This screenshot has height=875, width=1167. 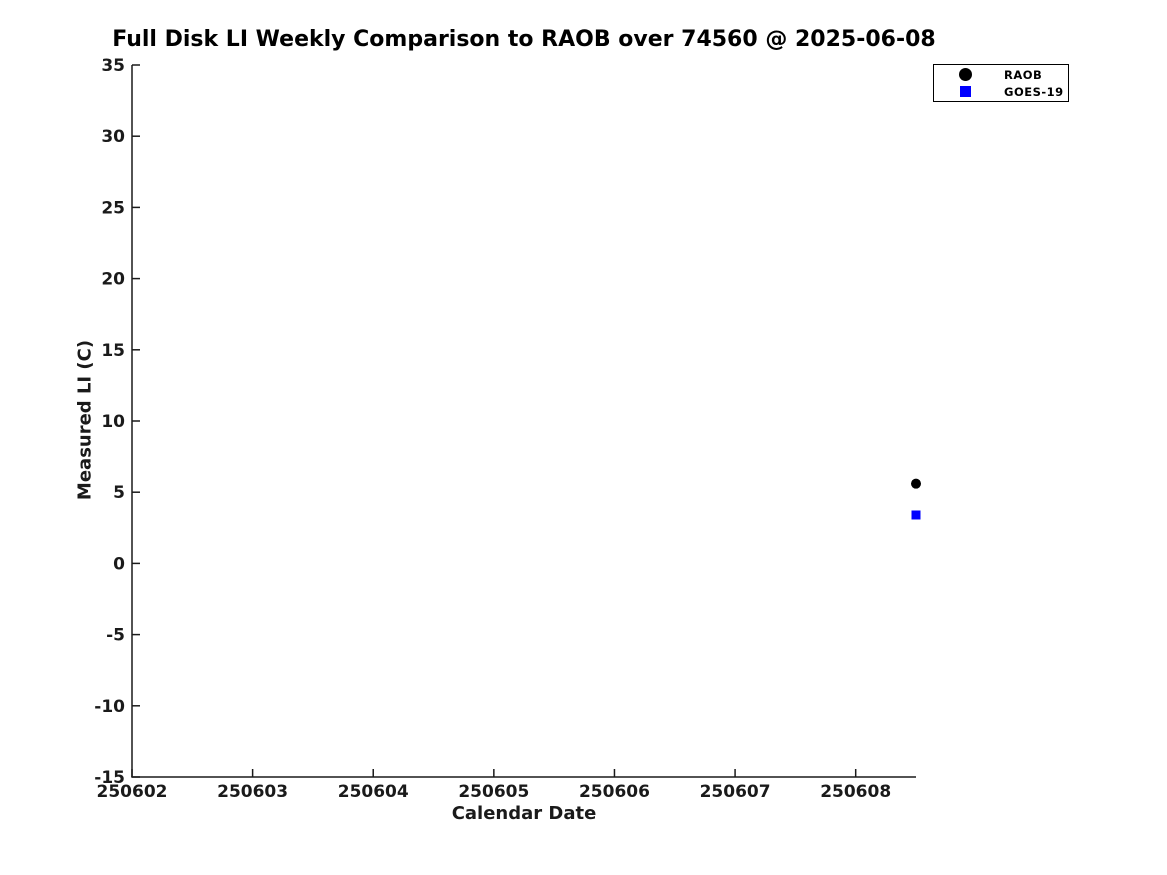 What do you see at coordinates (113, 351) in the screenshot?
I see `y-tick-label: 15` at bounding box center [113, 351].